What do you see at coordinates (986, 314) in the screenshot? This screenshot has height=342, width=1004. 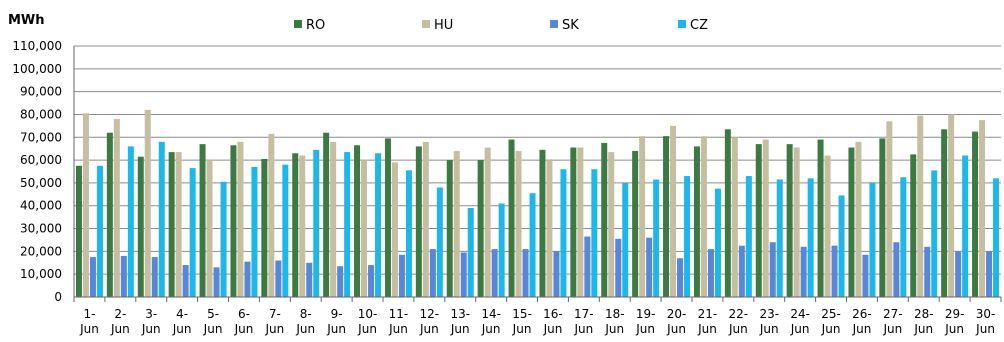 I see `x-tick-label-29-line-1: 30-` at bounding box center [986, 314].